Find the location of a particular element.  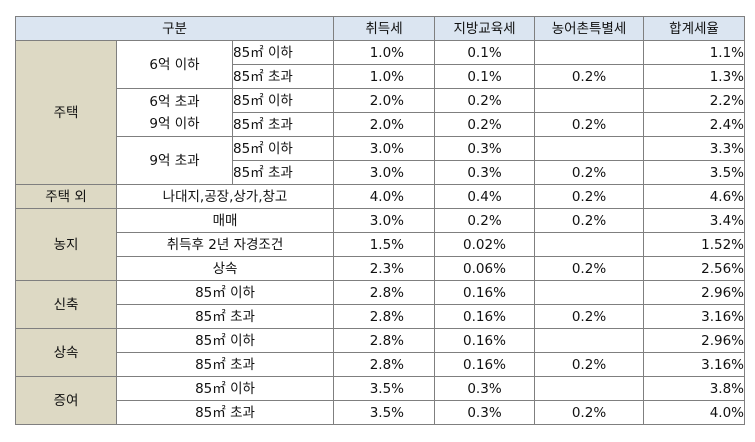

education-tax-cell: 0.06% is located at coordinates (484, 268).